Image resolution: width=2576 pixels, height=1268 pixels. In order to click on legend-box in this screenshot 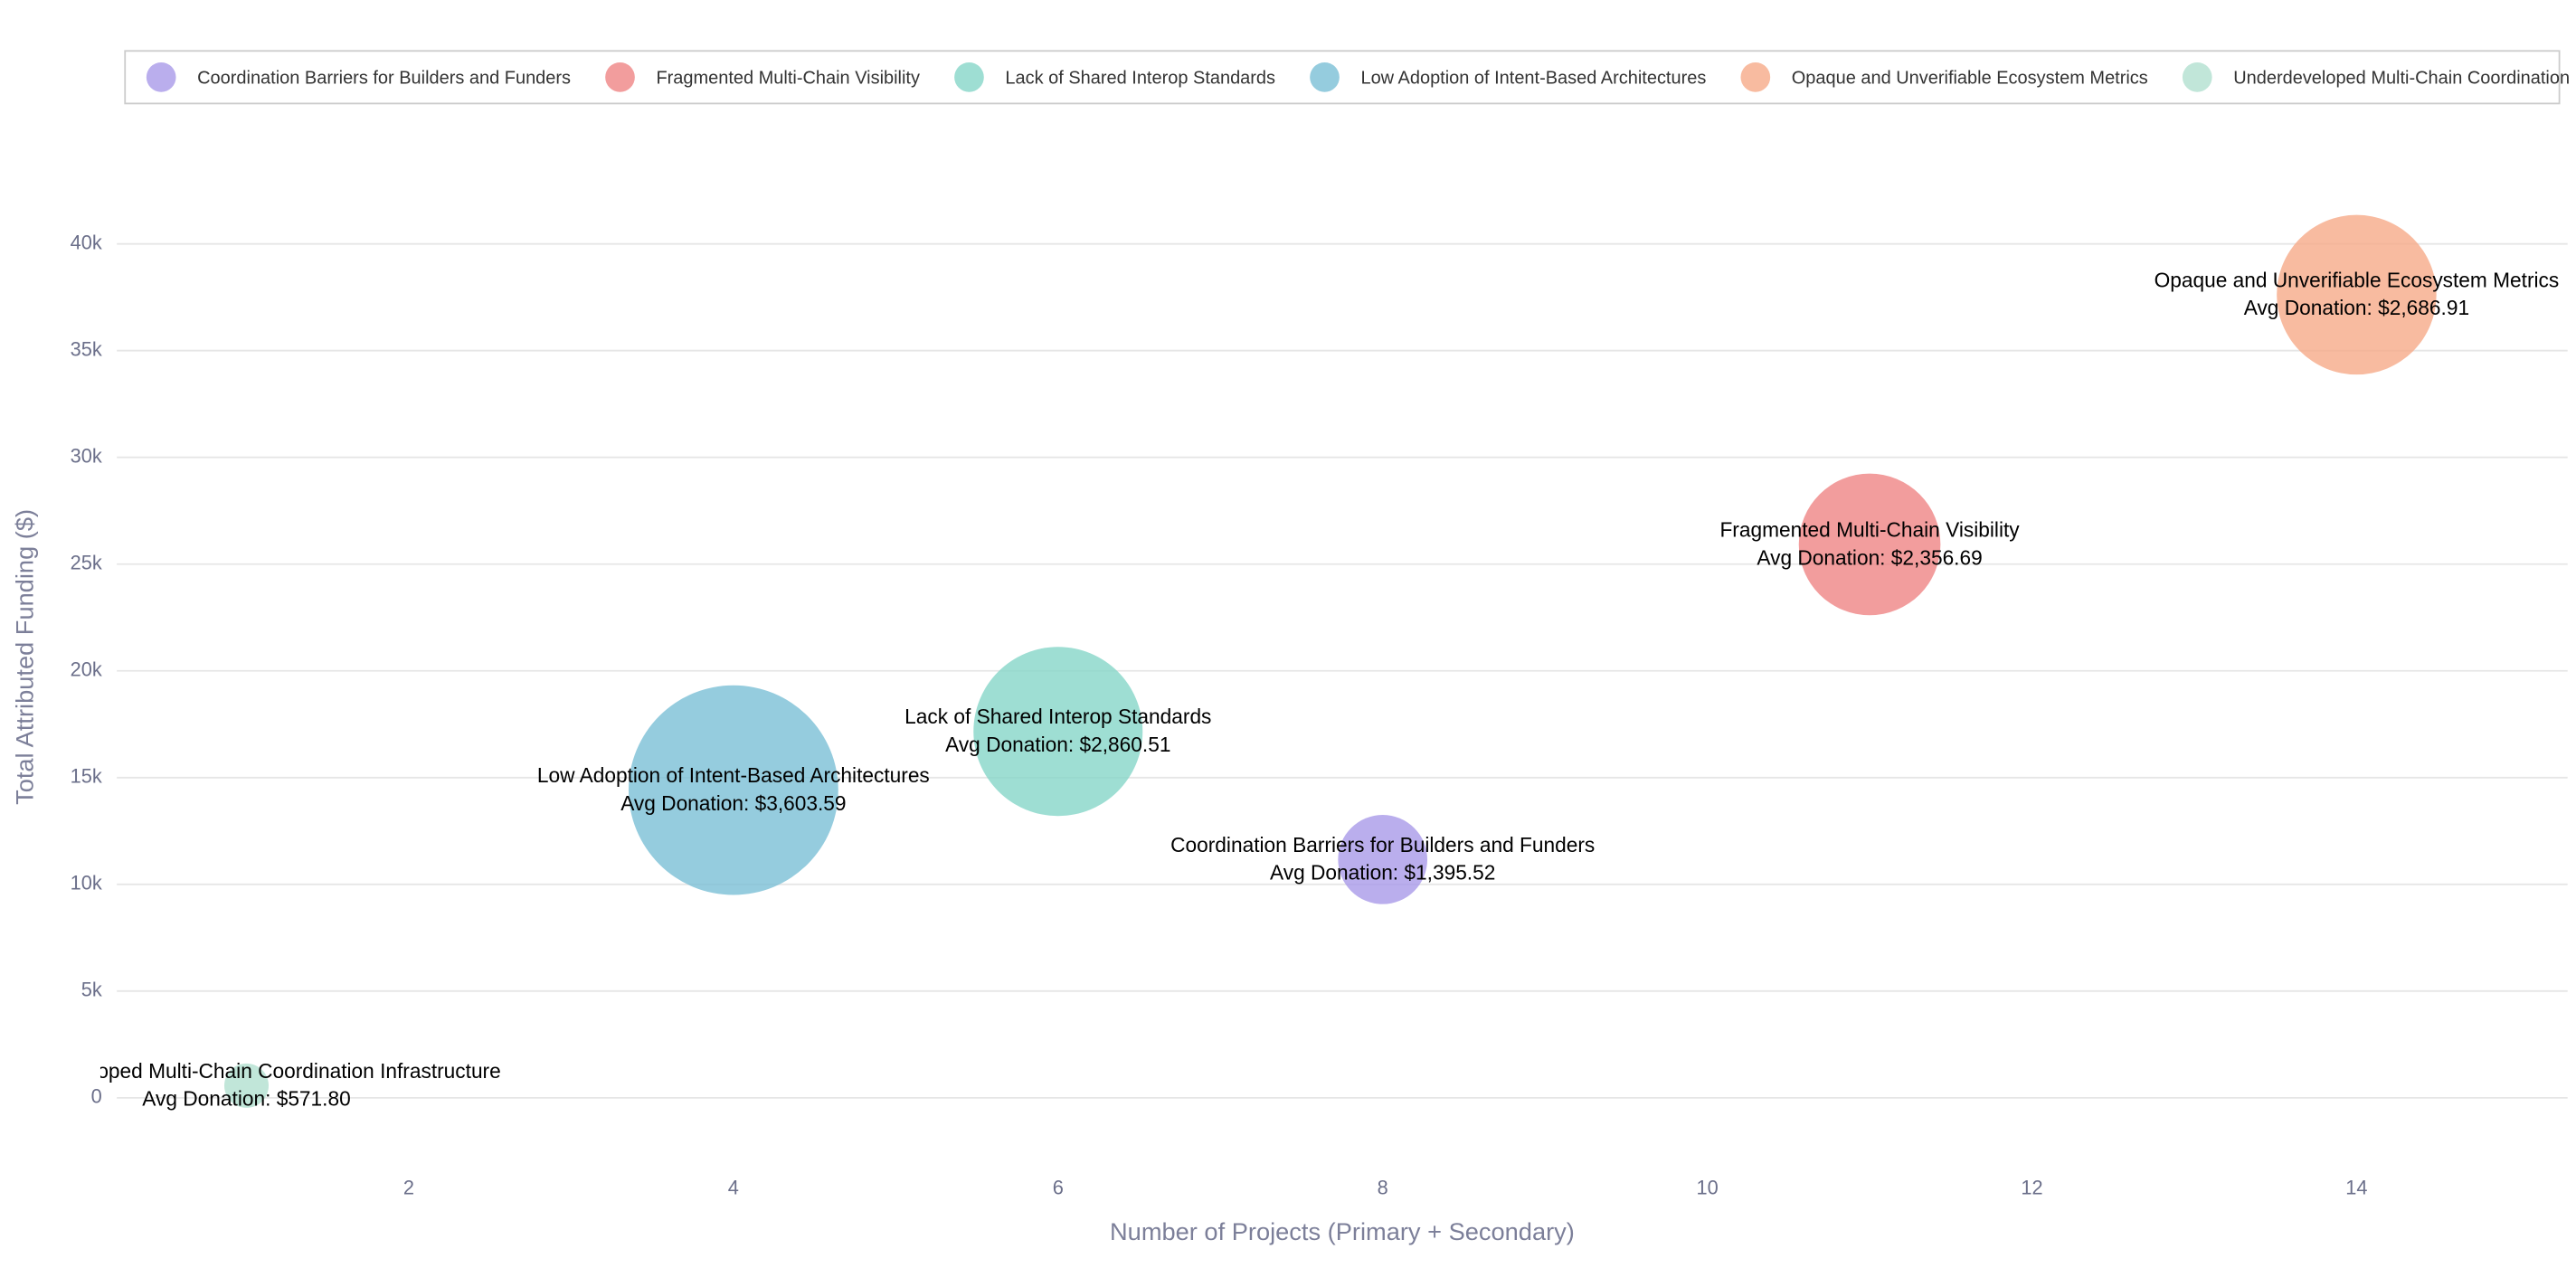, I will do `click(1342, 77)`.